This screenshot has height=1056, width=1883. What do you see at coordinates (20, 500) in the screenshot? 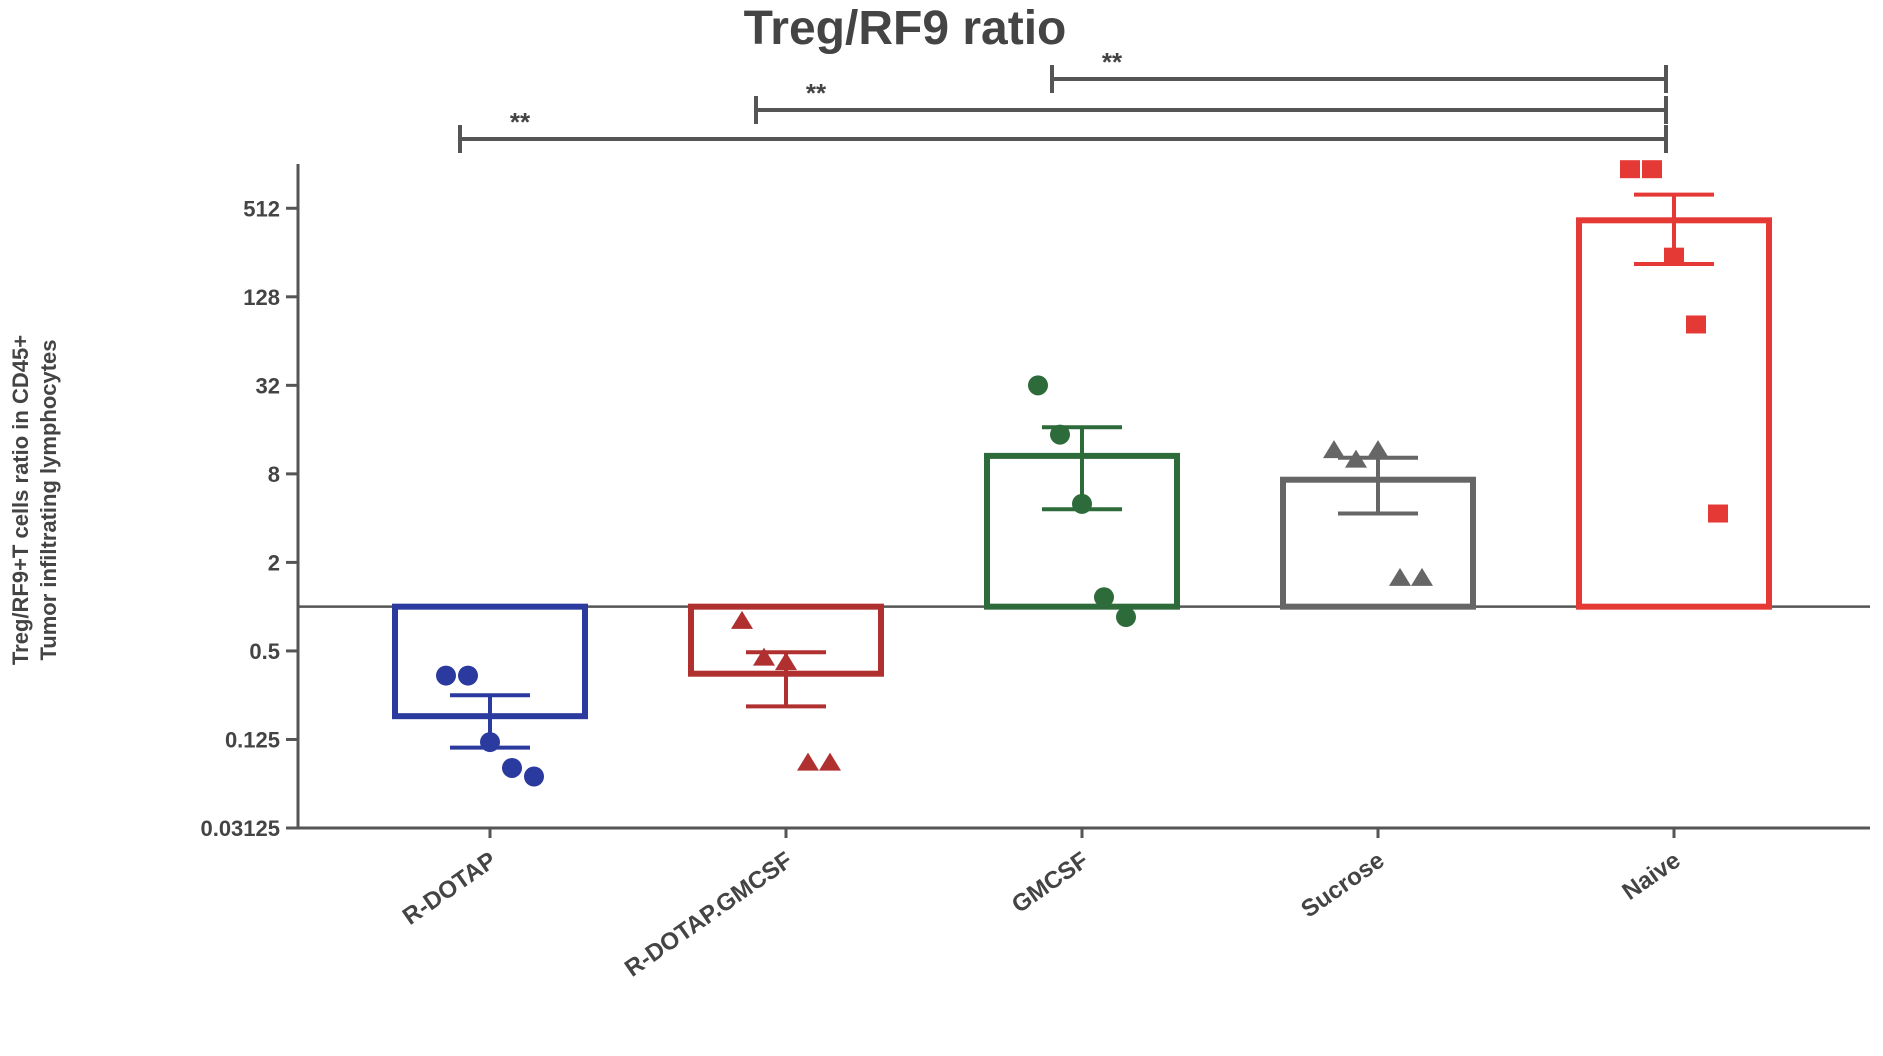
I see `y-axis-label: Treg/RF9+T cells ratio in CD45+` at bounding box center [20, 500].